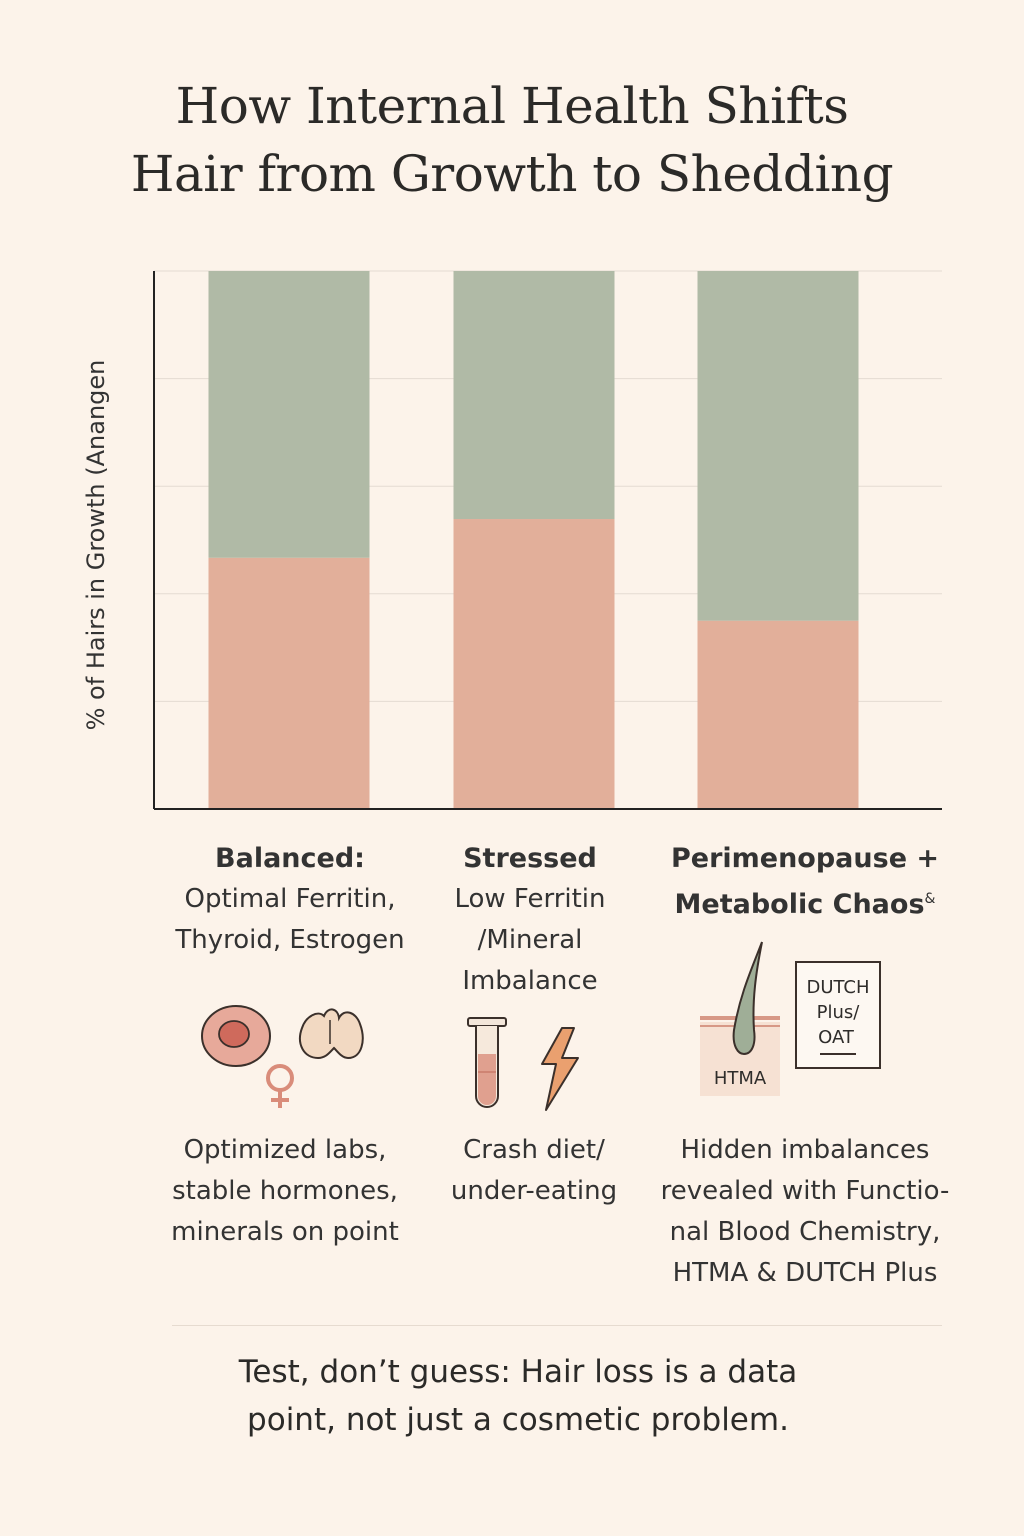  Describe the element at coordinates (523, 1064) in the screenshot. I see `stressed-icons` at that location.